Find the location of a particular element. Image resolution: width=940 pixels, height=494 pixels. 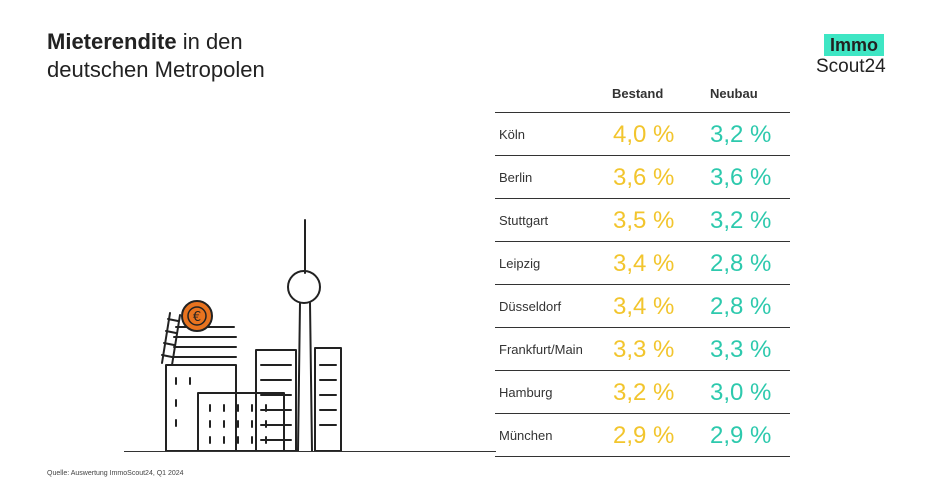

value-bestand: 4,0 % is located at coordinates (644, 134).